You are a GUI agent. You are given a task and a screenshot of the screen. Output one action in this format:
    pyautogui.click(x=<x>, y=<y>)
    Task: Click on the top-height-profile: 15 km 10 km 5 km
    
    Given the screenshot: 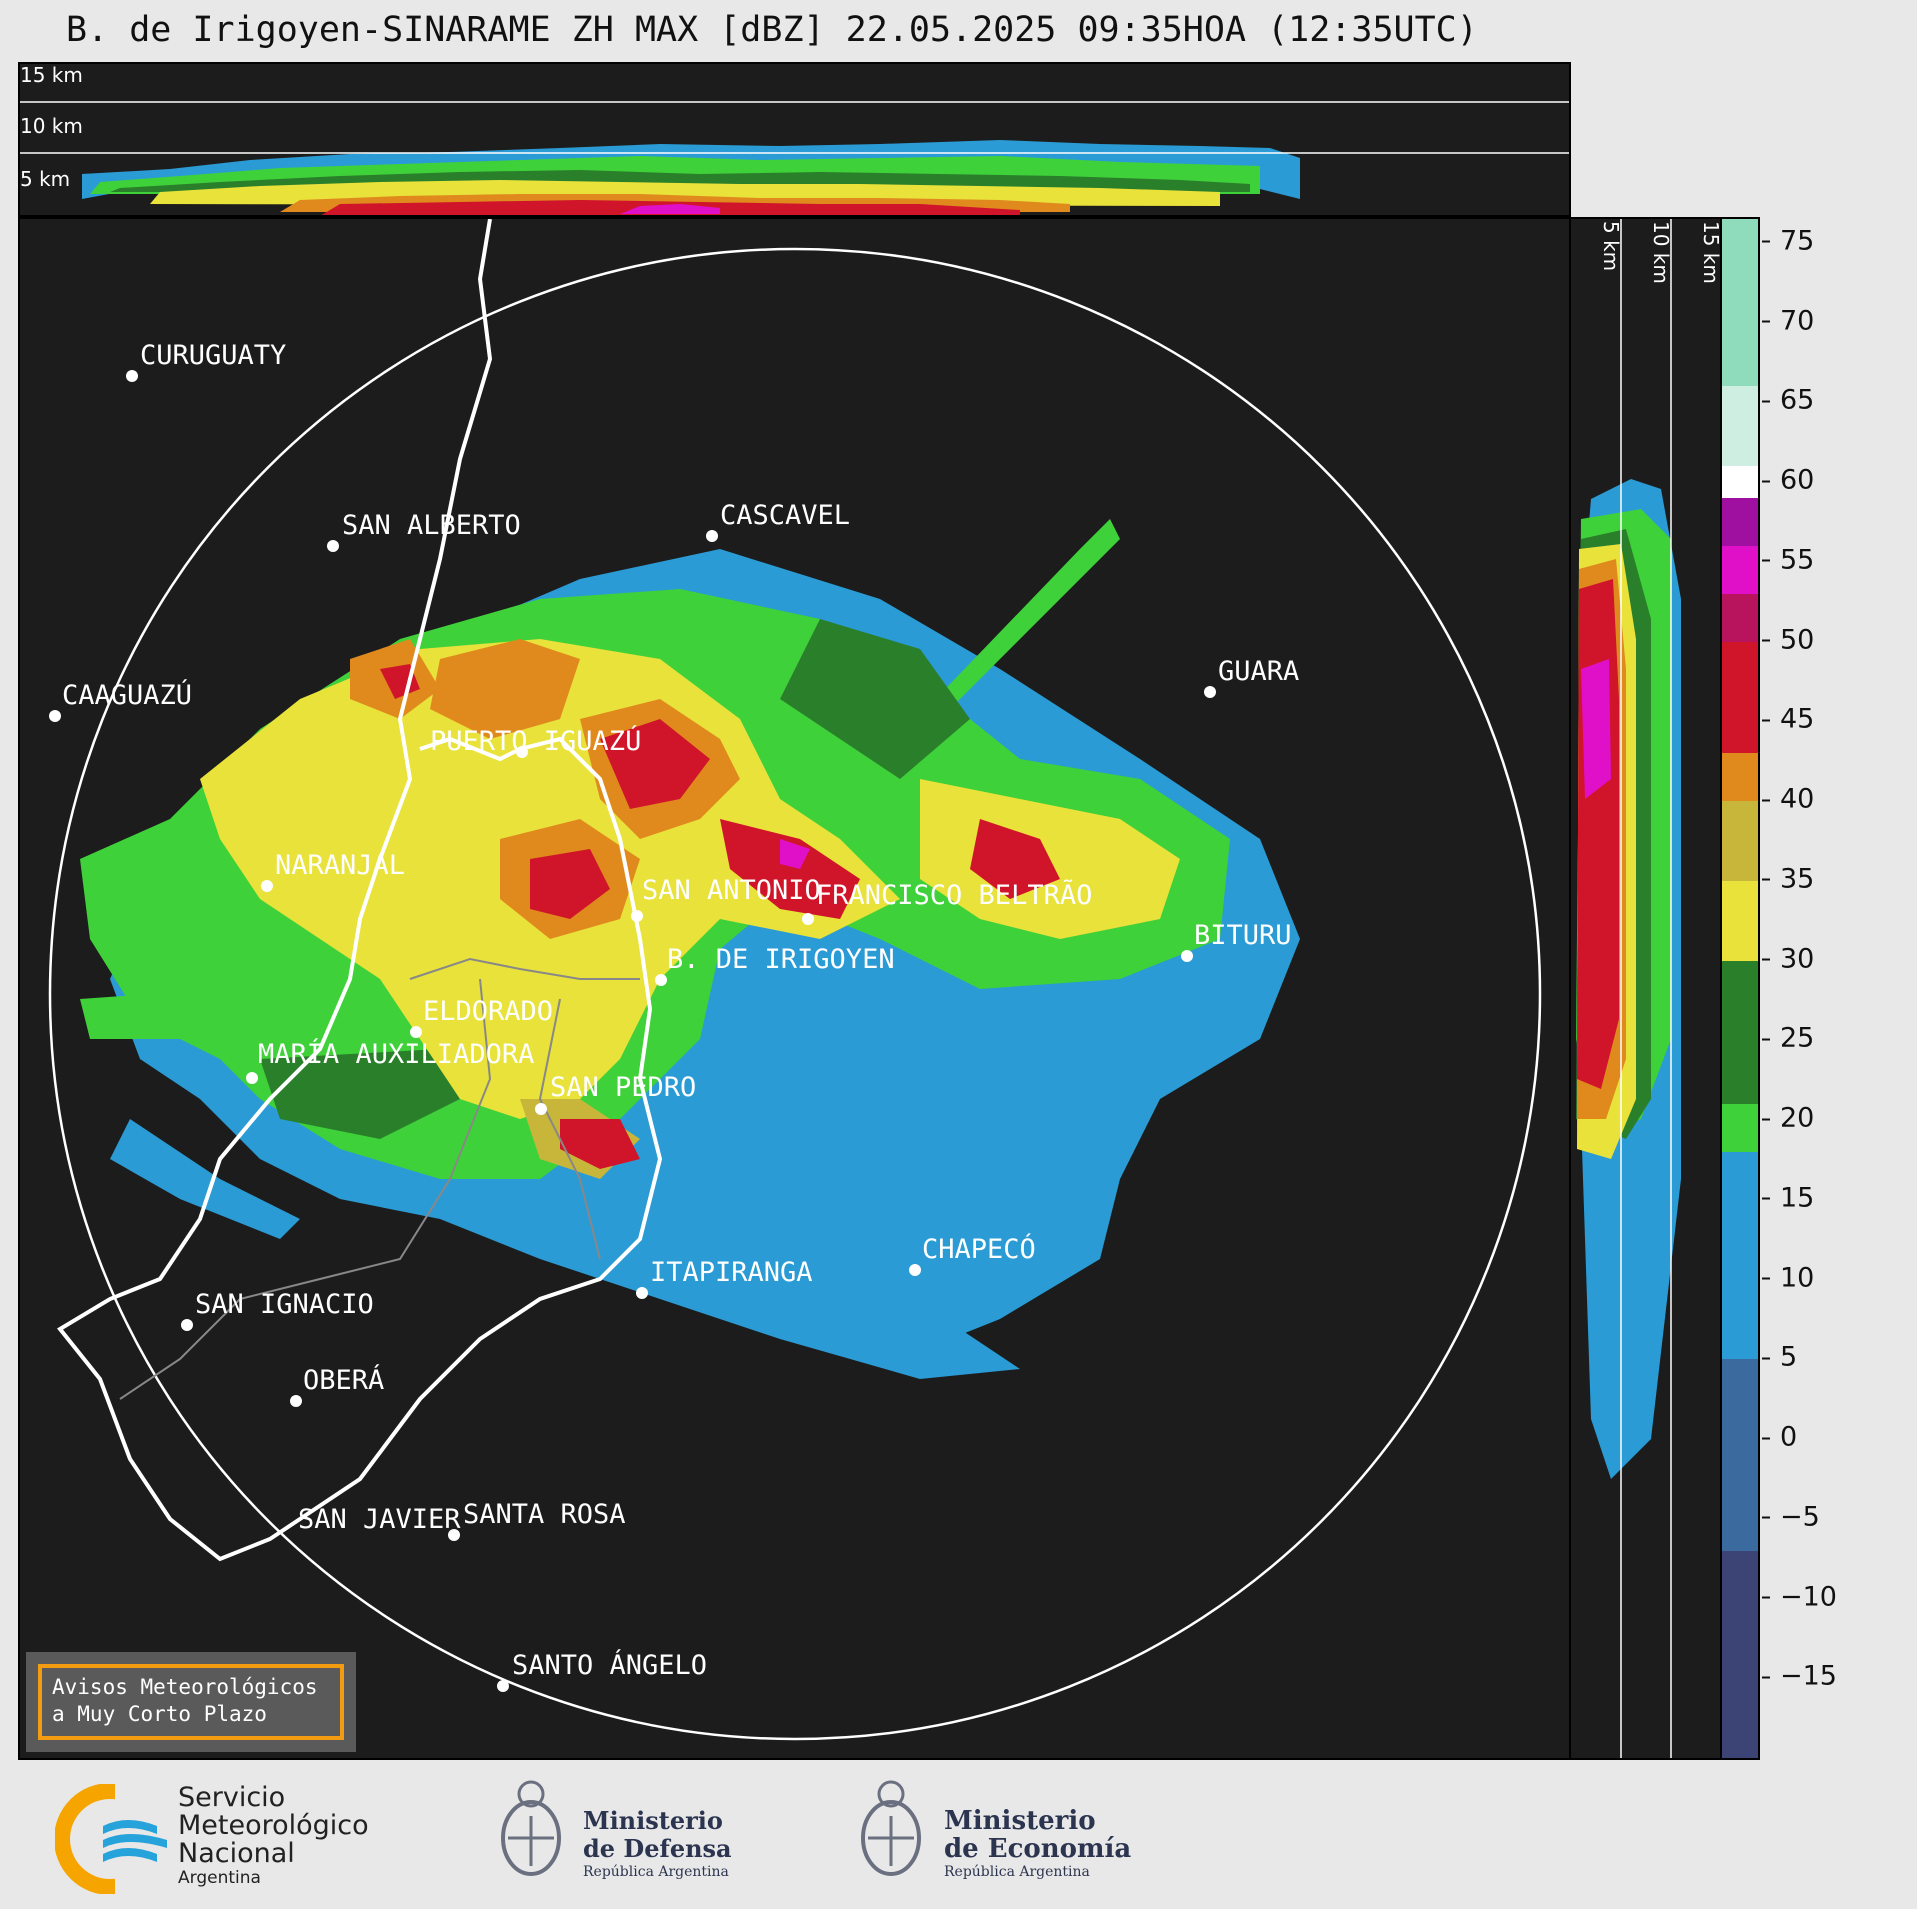 What is the action you would take?
    pyautogui.click(x=794, y=139)
    